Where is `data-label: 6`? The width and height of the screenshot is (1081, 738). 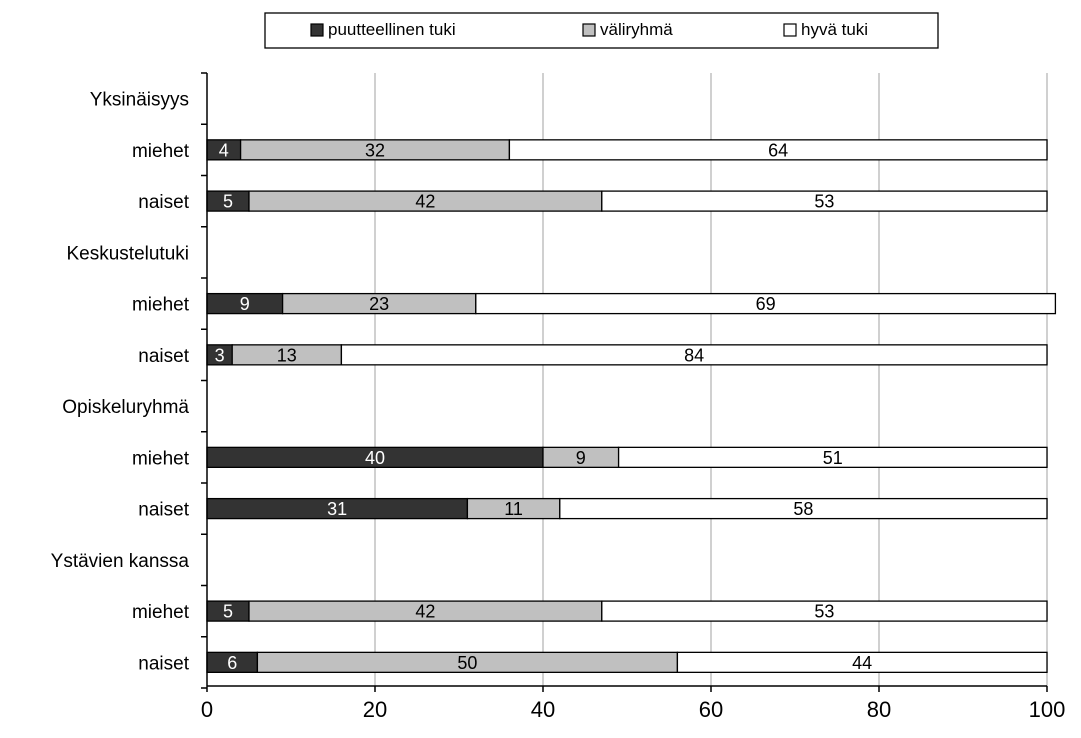 data-label: 6 is located at coordinates (232, 663).